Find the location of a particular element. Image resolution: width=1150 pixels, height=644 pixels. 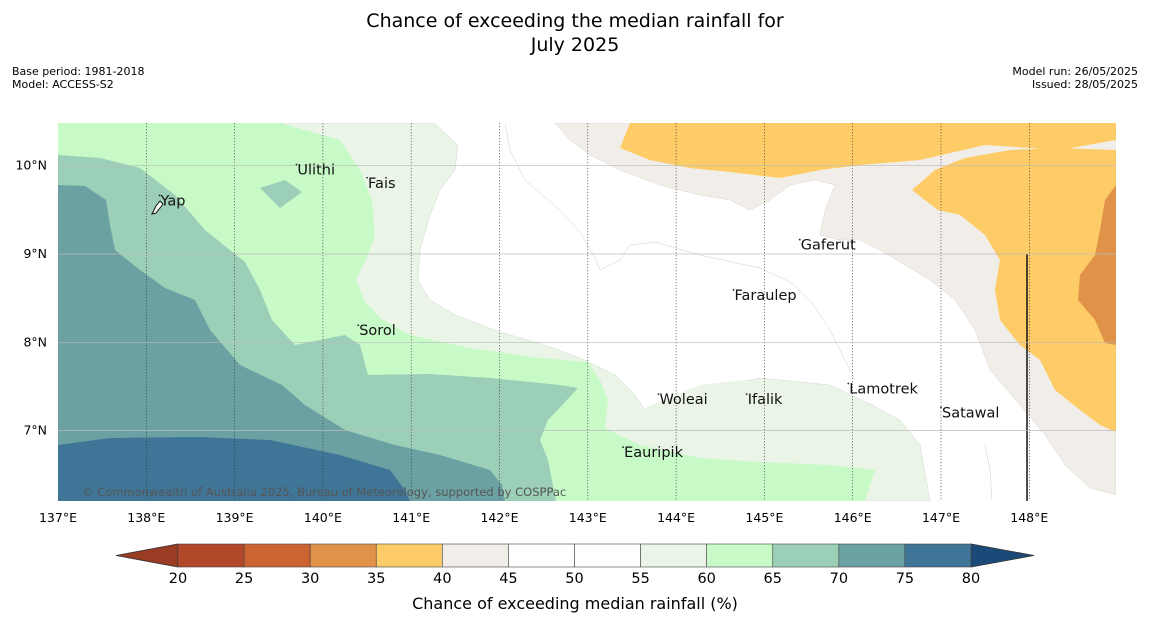

contour-35-40-east is located at coordinates (1014, 290).